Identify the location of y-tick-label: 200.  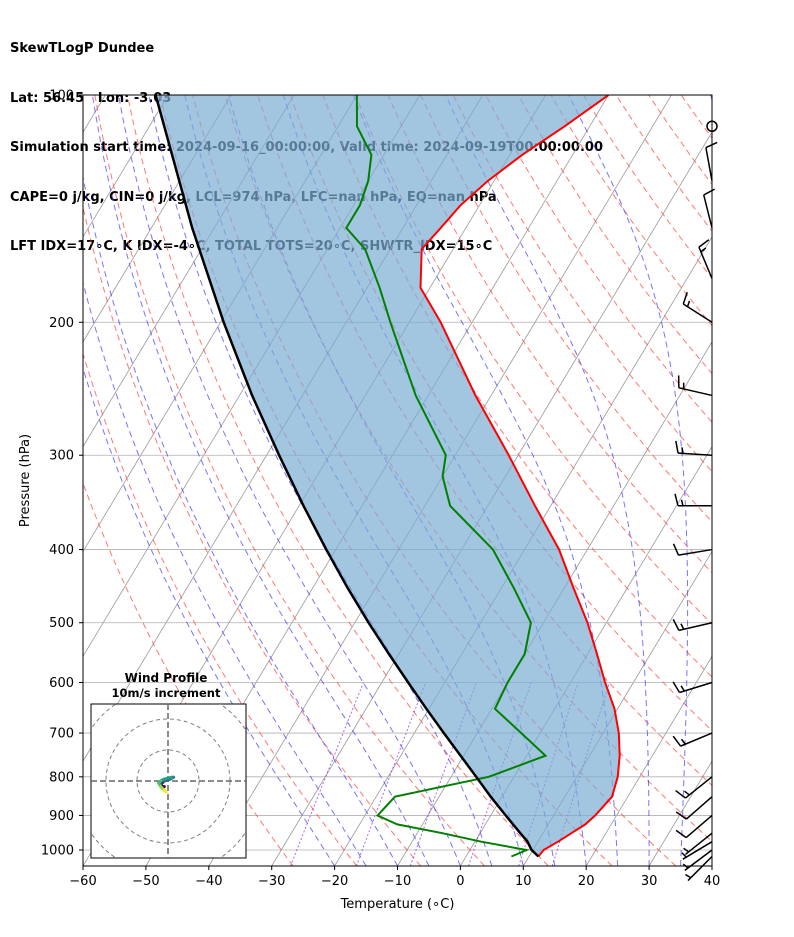
(61, 323).